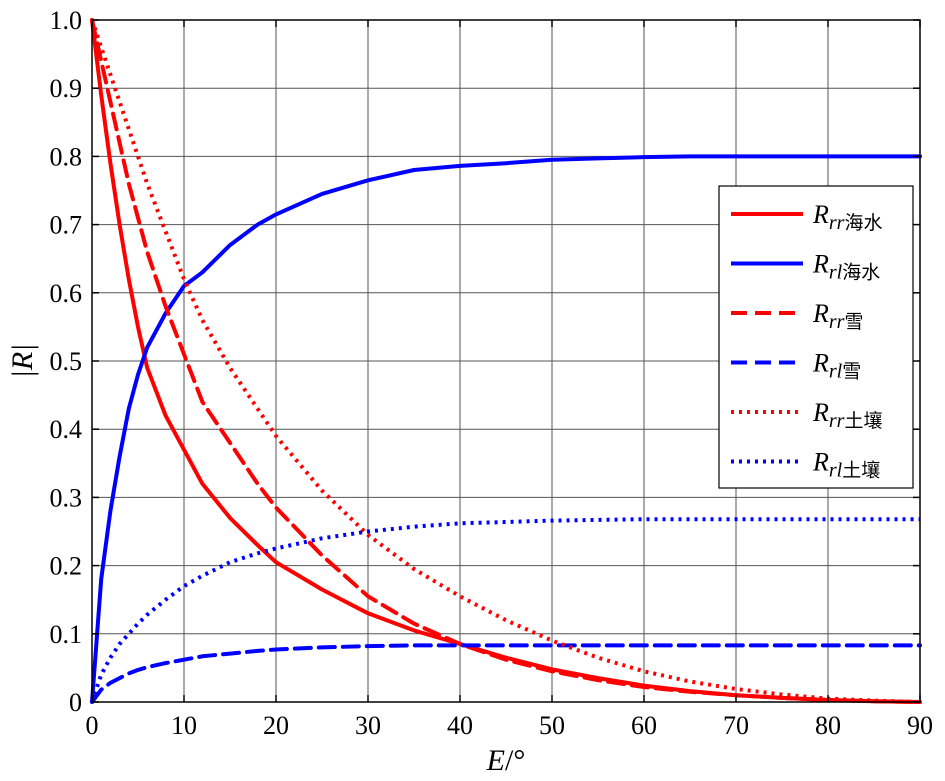 Image resolution: width=945 pixels, height=781 pixels. What do you see at coordinates (460, 725) in the screenshot?
I see `x-tick-label: 40` at bounding box center [460, 725].